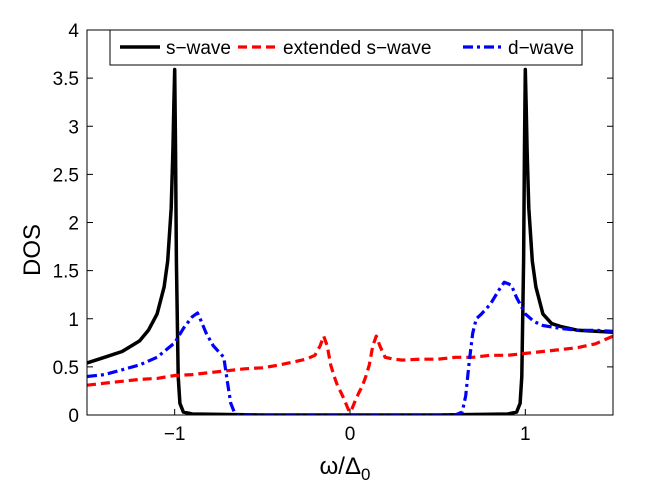  Describe the element at coordinates (365, 474) in the screenshot. I see `x-axis-label-subscript: 0` at that location.